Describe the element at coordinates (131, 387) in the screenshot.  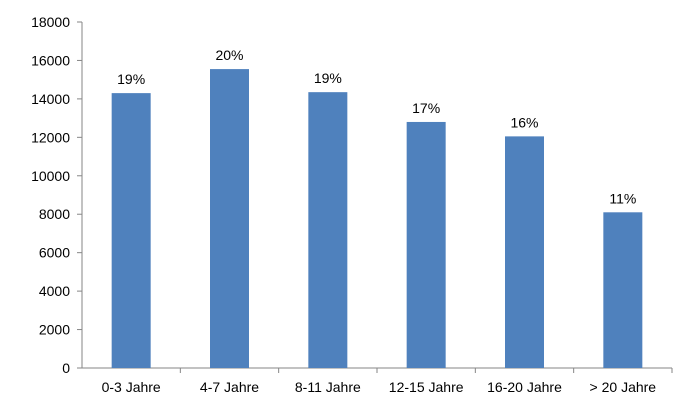
I see `x-category-label: 0-3 Jahre` at that location.